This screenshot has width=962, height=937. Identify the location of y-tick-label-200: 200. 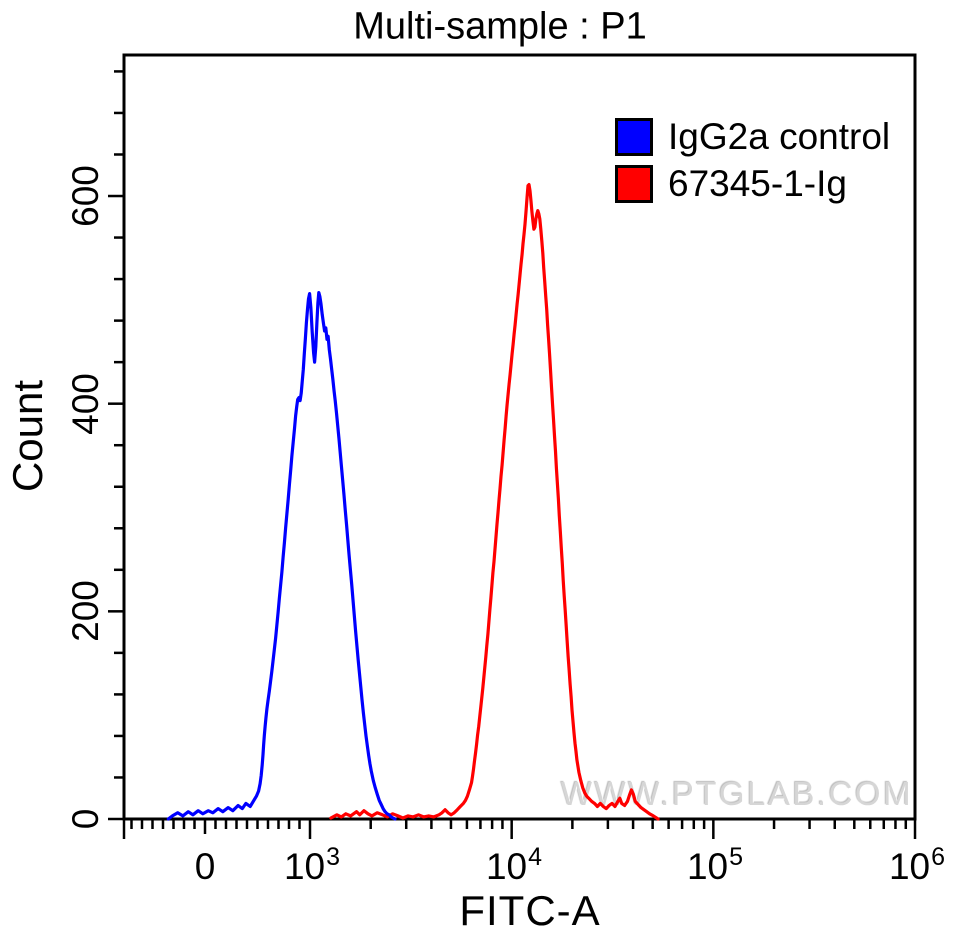
(85, 611).